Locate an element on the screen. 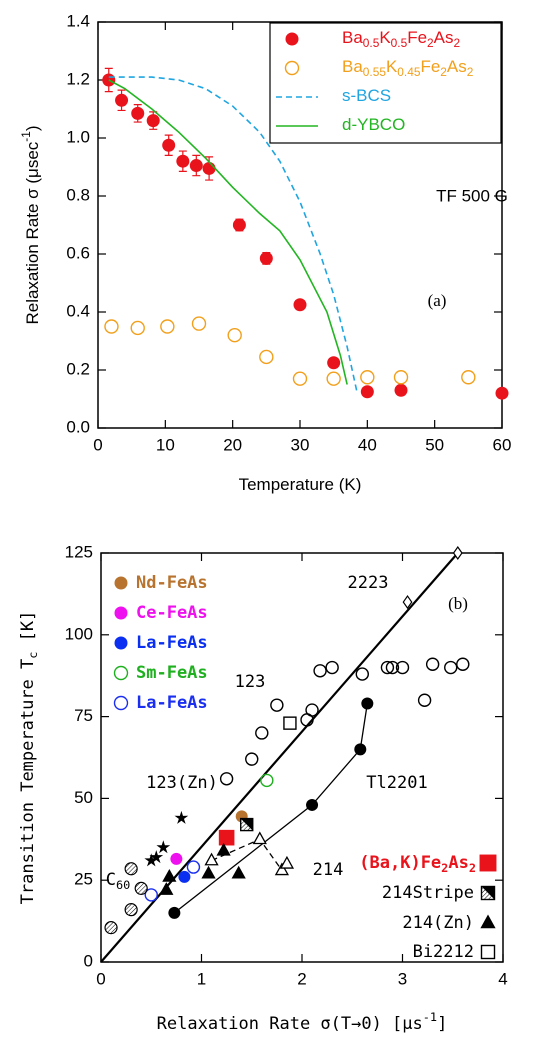 This screenshot has width=554, height=1042. legend-label: 214(Zn) is located at coordinates (438, 923).